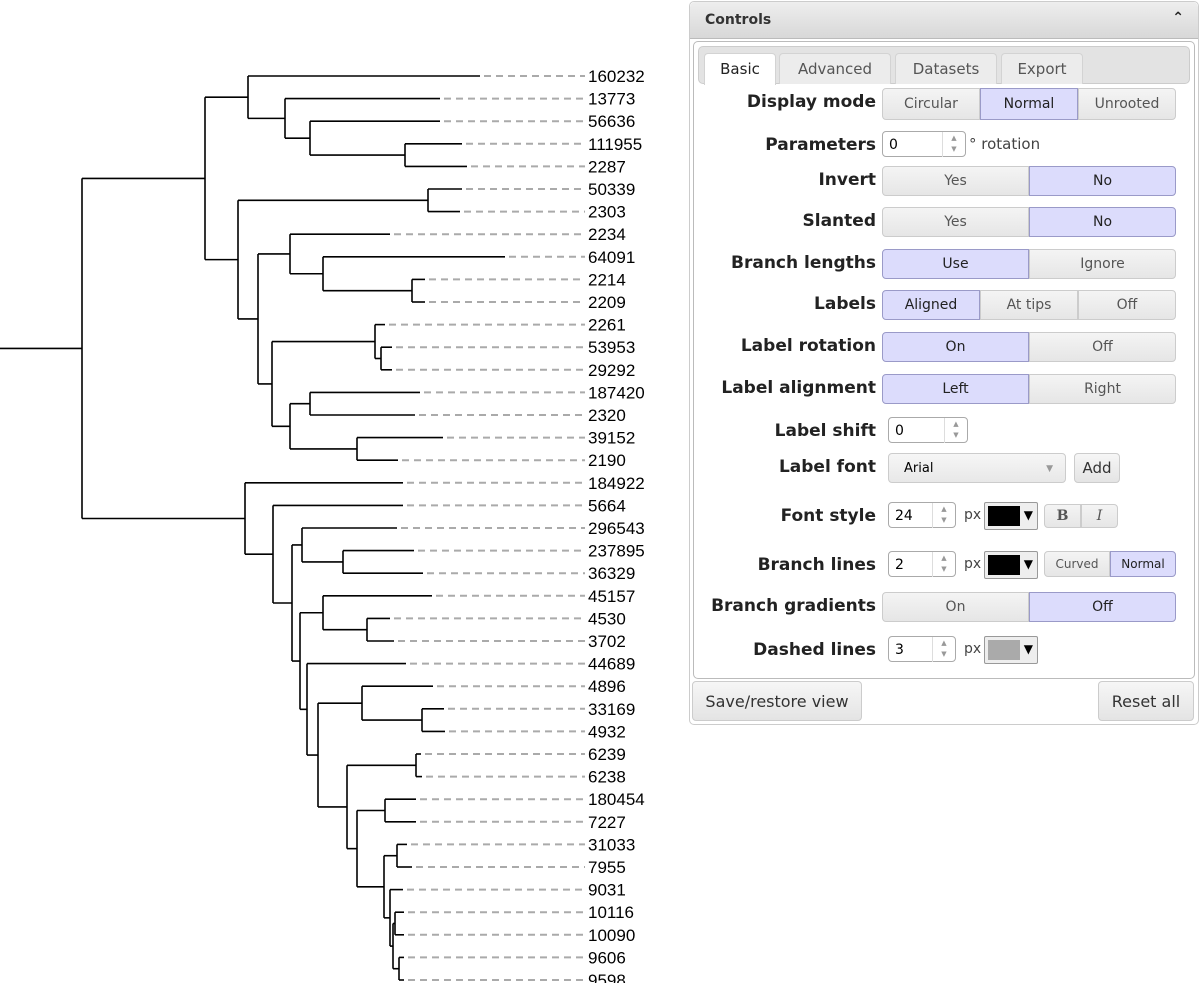 The image size is (1200, 983). What do you see at coordinates (1005, 144) in the screenshot?
I see `rotation-unit: ° rotation` at bounding box center [1005, 144].